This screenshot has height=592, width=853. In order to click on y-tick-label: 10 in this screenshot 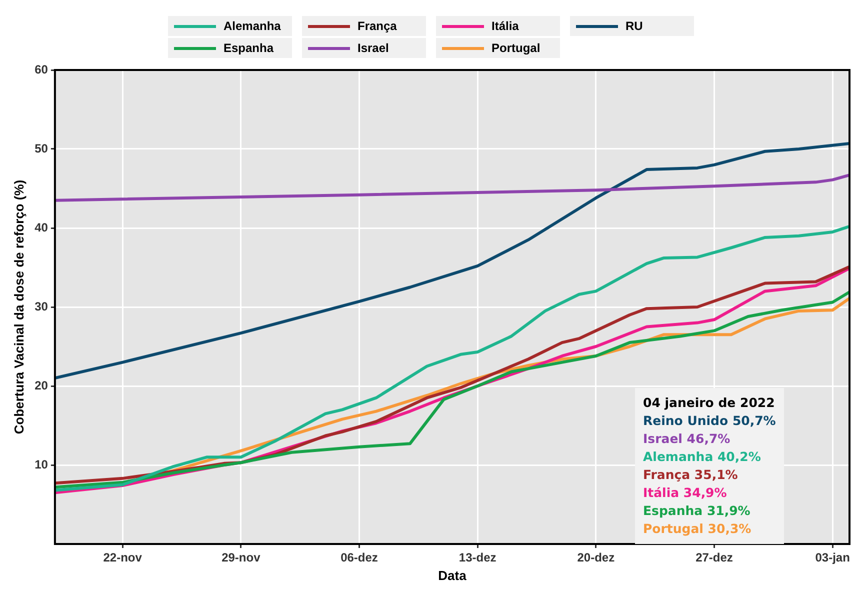, I will do `click(41, 464)`.